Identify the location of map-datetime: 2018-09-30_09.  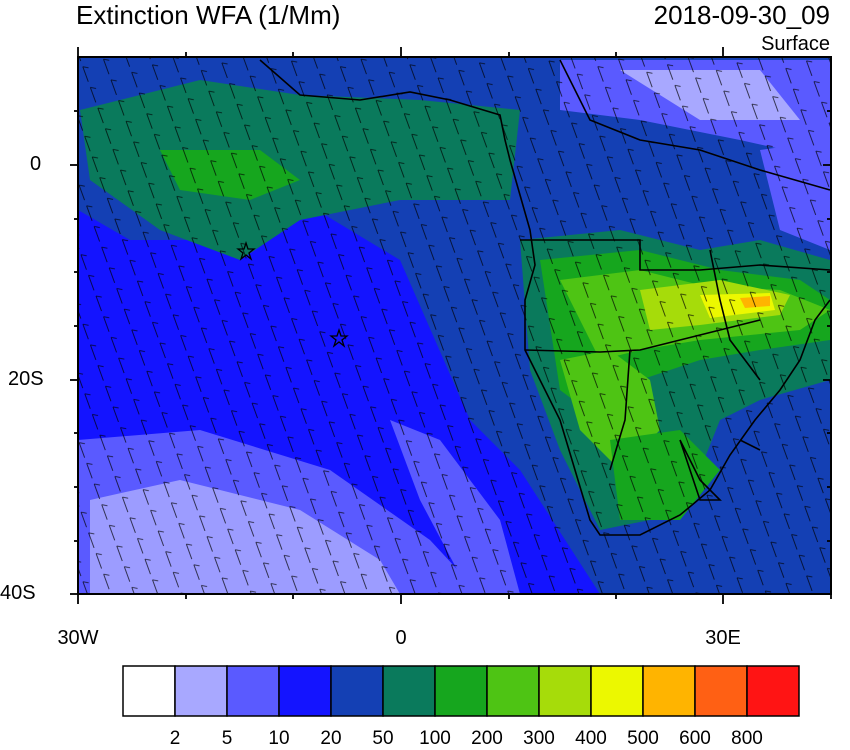
(741, 15).